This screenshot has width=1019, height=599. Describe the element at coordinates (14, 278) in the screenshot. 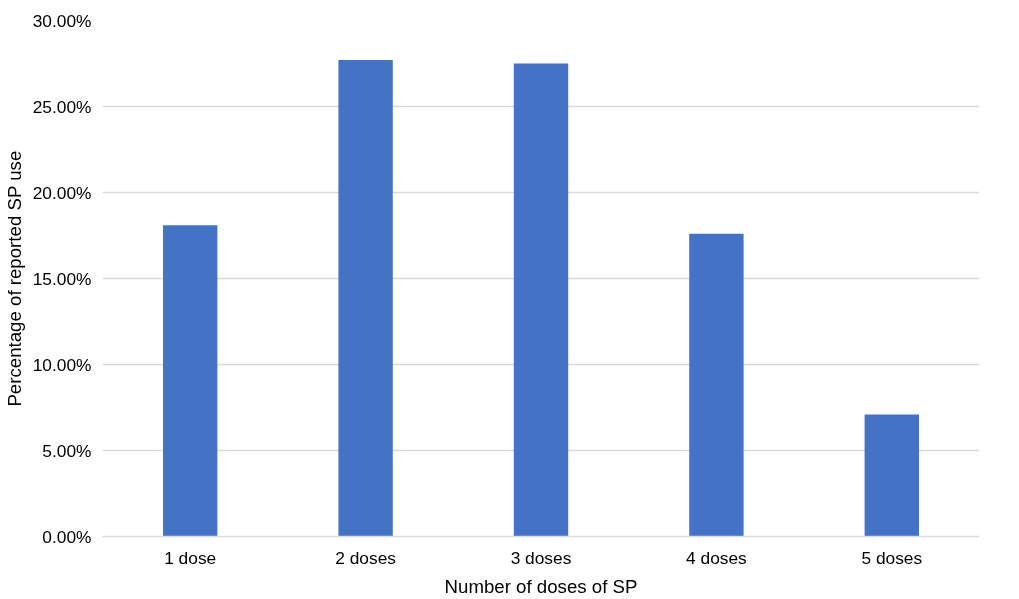

I see `y-axis-title: Percentage of reported SP use` at that location.